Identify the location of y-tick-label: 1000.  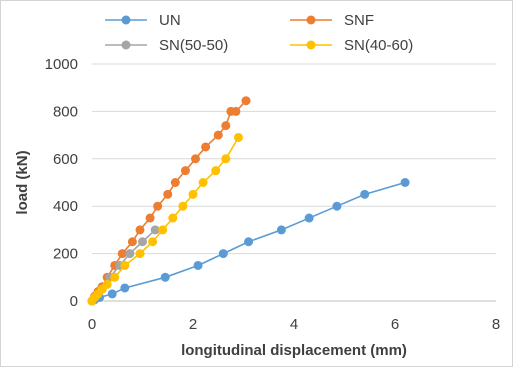
(61, 64).